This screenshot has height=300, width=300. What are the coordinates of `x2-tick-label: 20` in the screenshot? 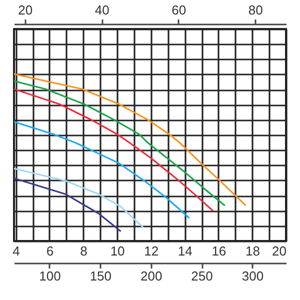 It's located at (25, 10).